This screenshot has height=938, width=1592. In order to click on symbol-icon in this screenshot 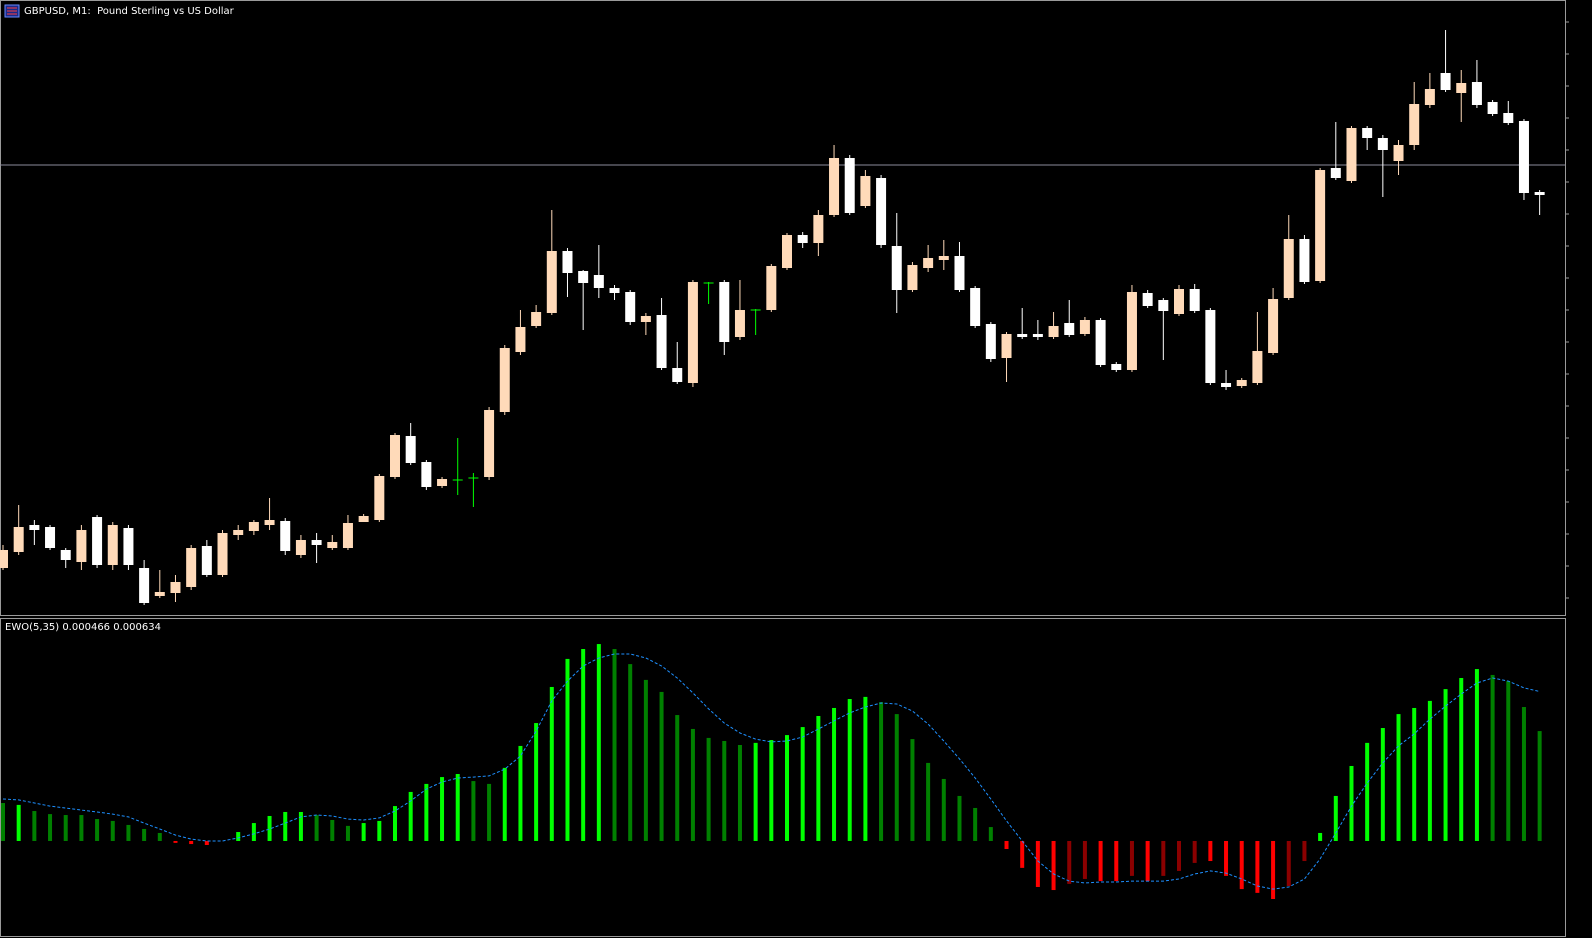, I will do `click(12, 11)`.